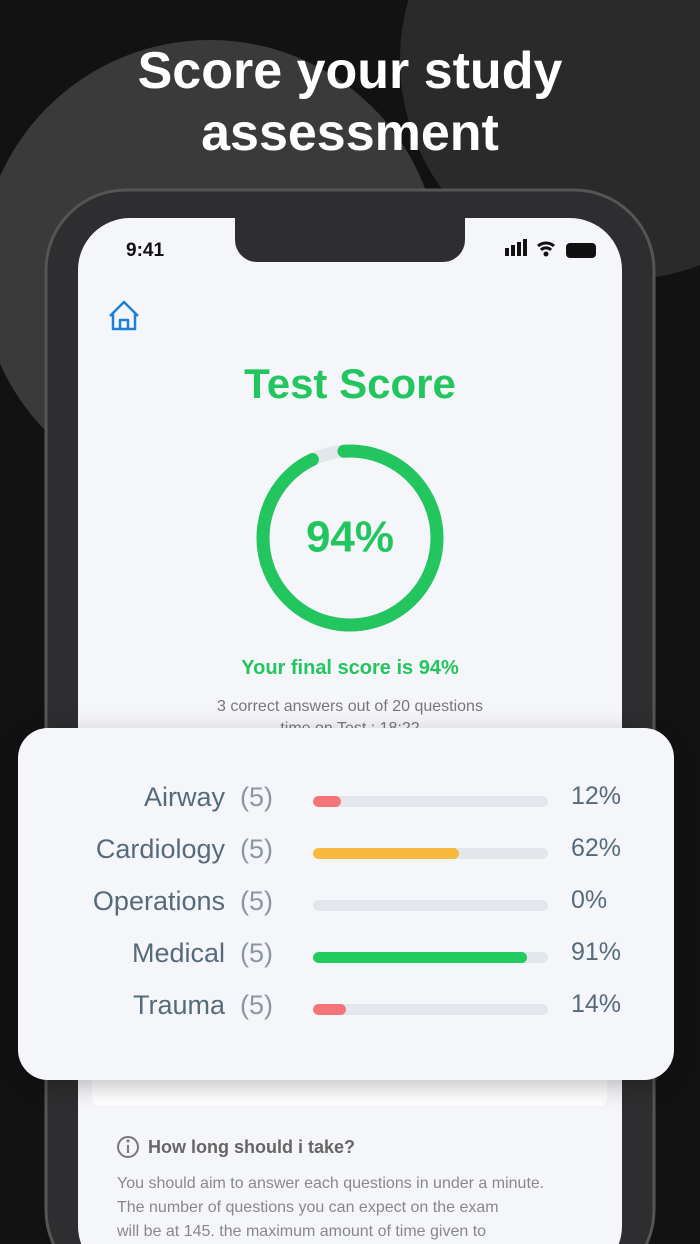 The width and height of the screenshot is (700, 1244). I want to click on percent-label: 14%, so click(596, 1004).